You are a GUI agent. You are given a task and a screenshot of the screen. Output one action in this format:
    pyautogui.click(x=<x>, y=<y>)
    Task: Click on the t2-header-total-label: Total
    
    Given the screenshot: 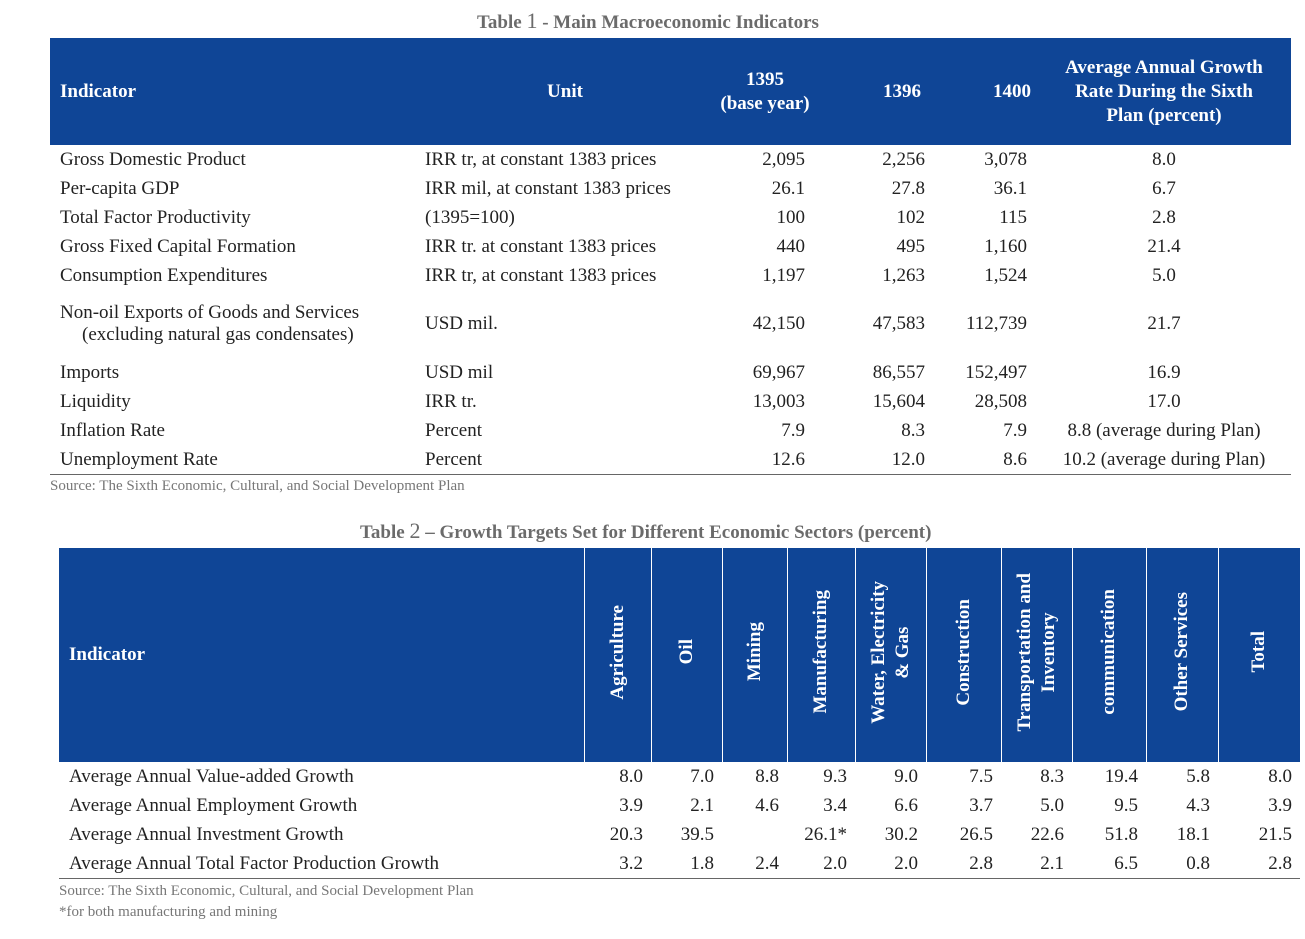 What is the action you would take?
    pyautogui.click(x=1259, y=652)
    